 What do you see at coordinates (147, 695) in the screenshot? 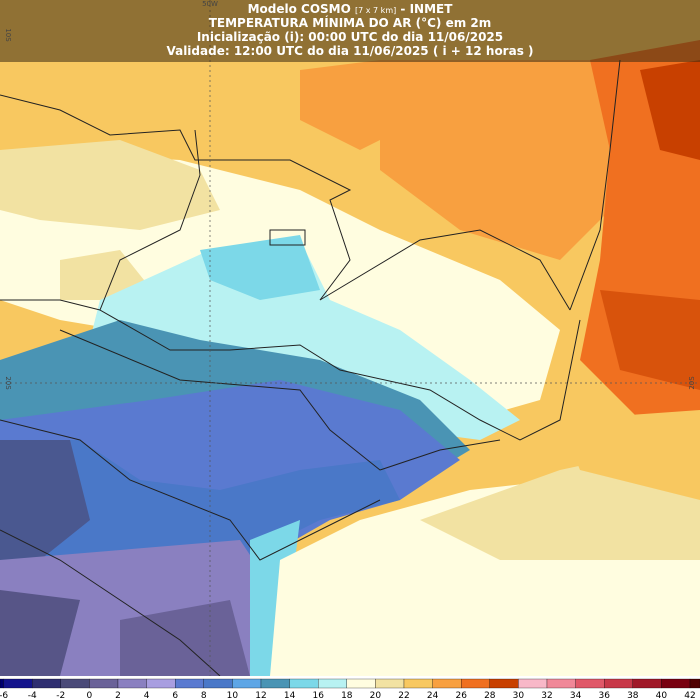
I see `colorbar-label: 4` at bounding box center [147, 695].